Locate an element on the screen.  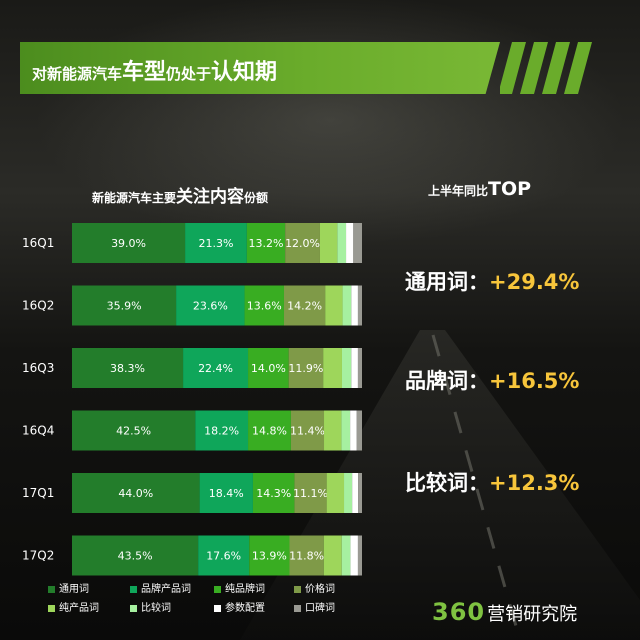
data-label: 13.9% is located at coordinates (269, 556).